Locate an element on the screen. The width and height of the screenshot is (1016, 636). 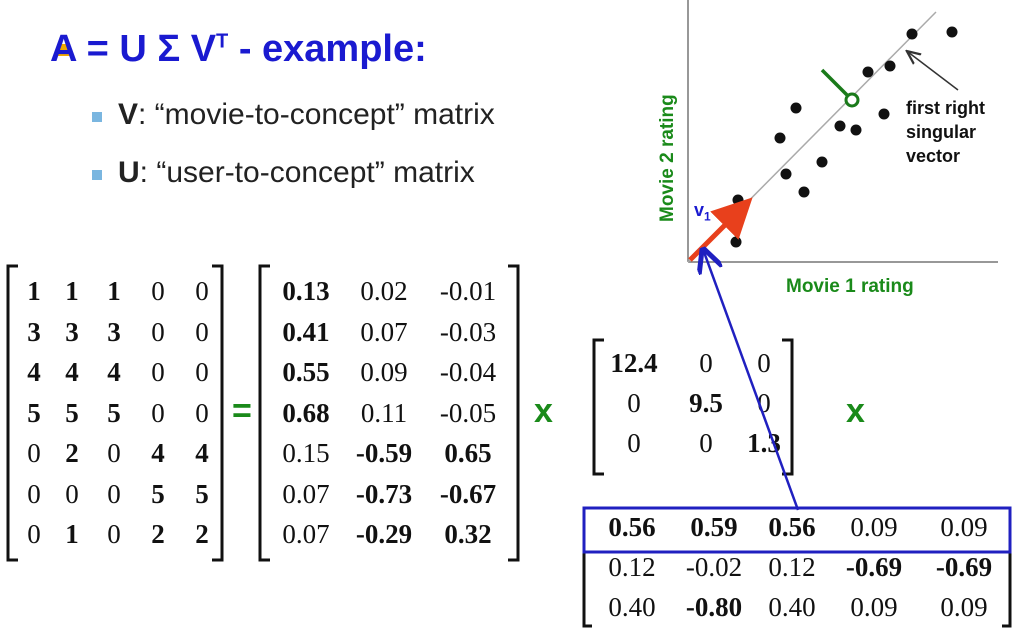
matrix-sigma-cell: 12.4 is located at coordinates (634, 363).